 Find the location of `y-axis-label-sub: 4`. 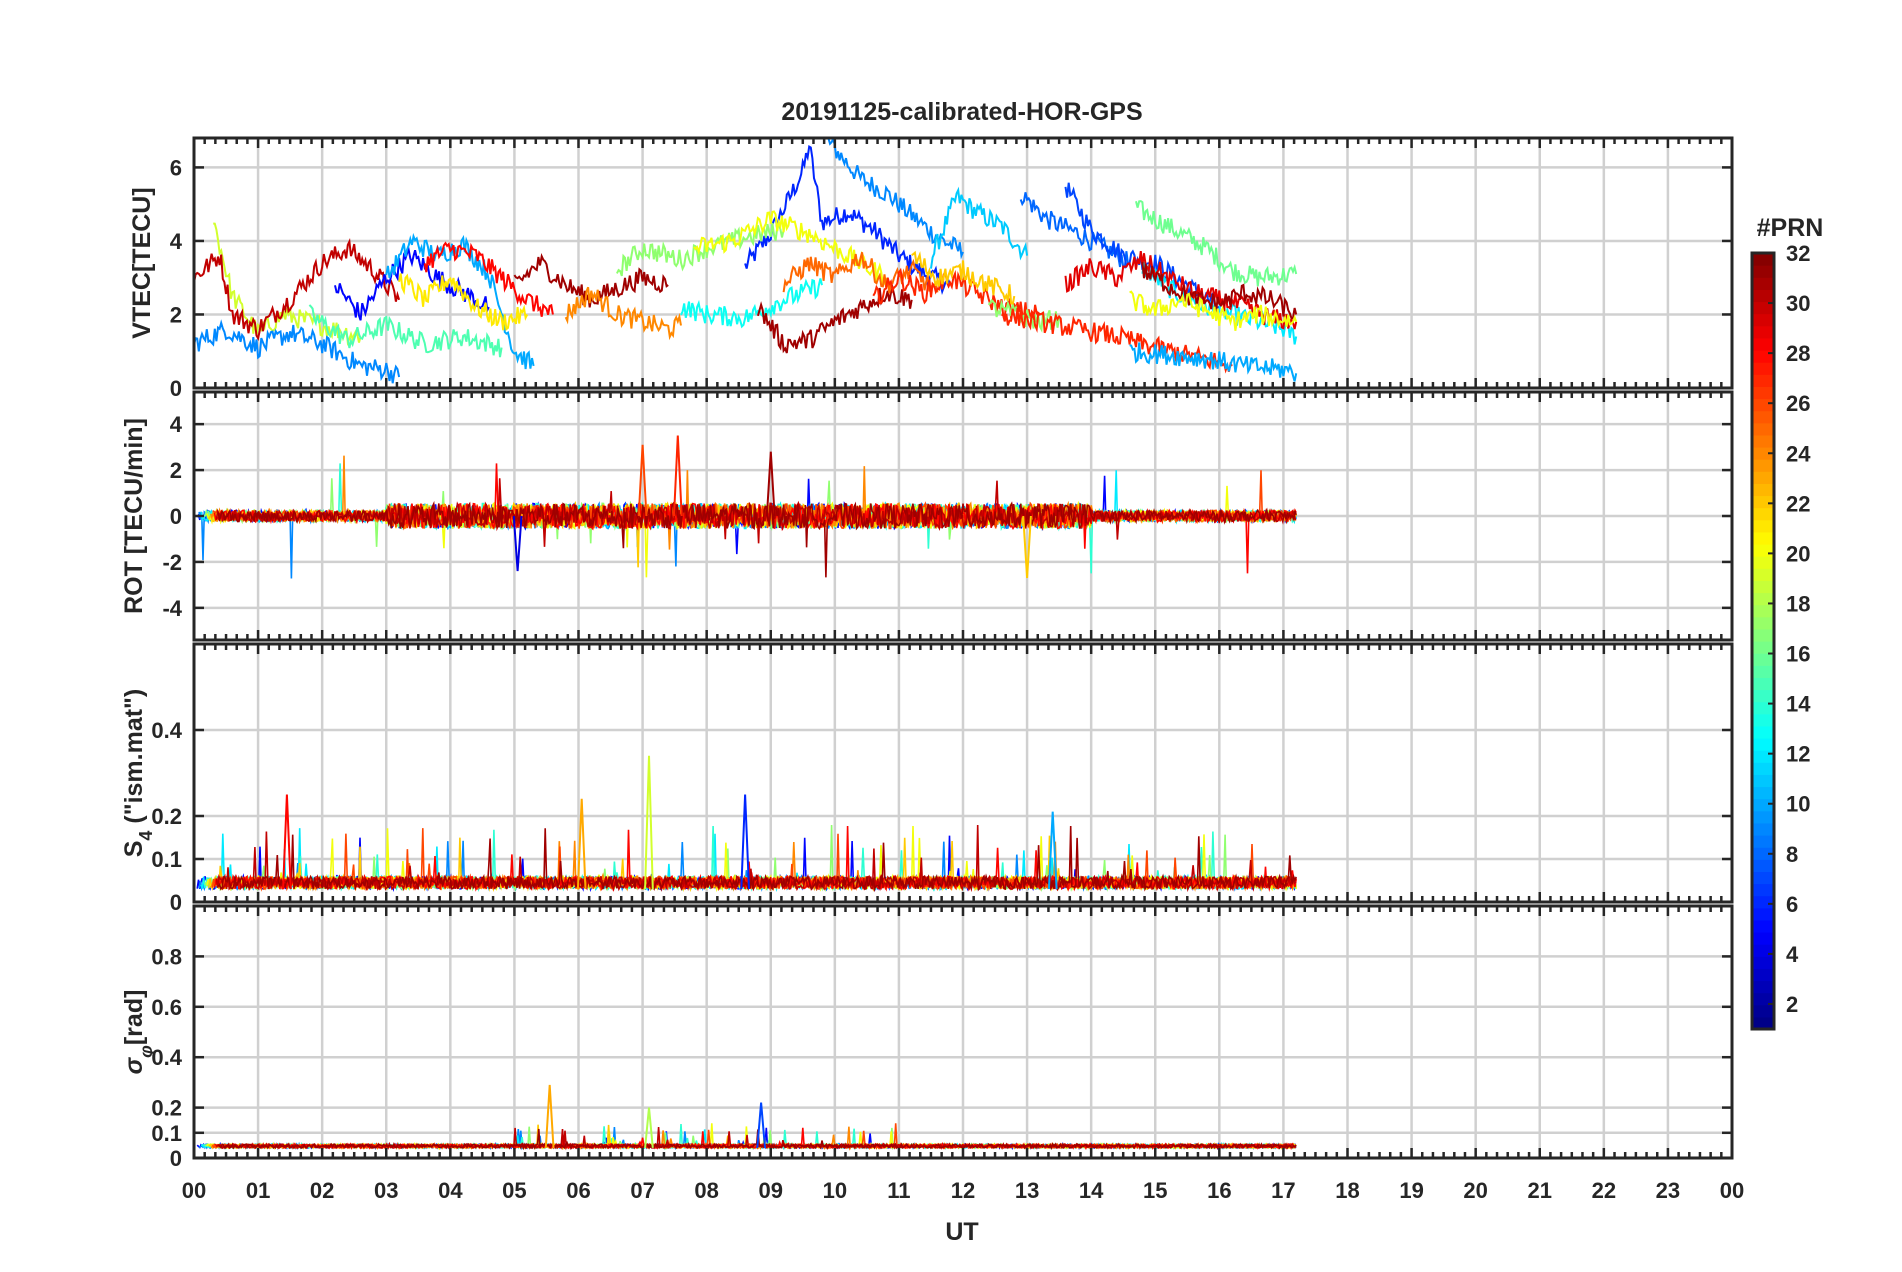

y-axis-label-sub: 4 is located at coordinates (146, 836).